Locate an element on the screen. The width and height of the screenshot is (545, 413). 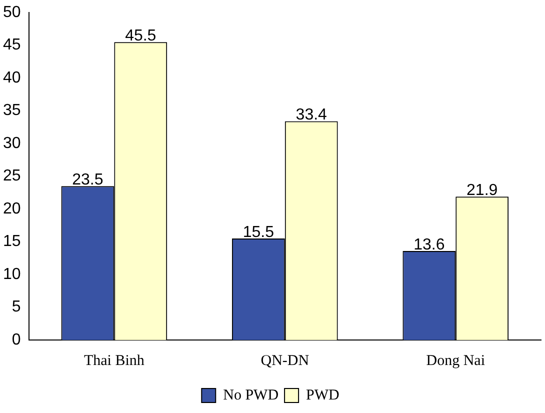
legend-label: No PWD is located at coordinates (251, 395).